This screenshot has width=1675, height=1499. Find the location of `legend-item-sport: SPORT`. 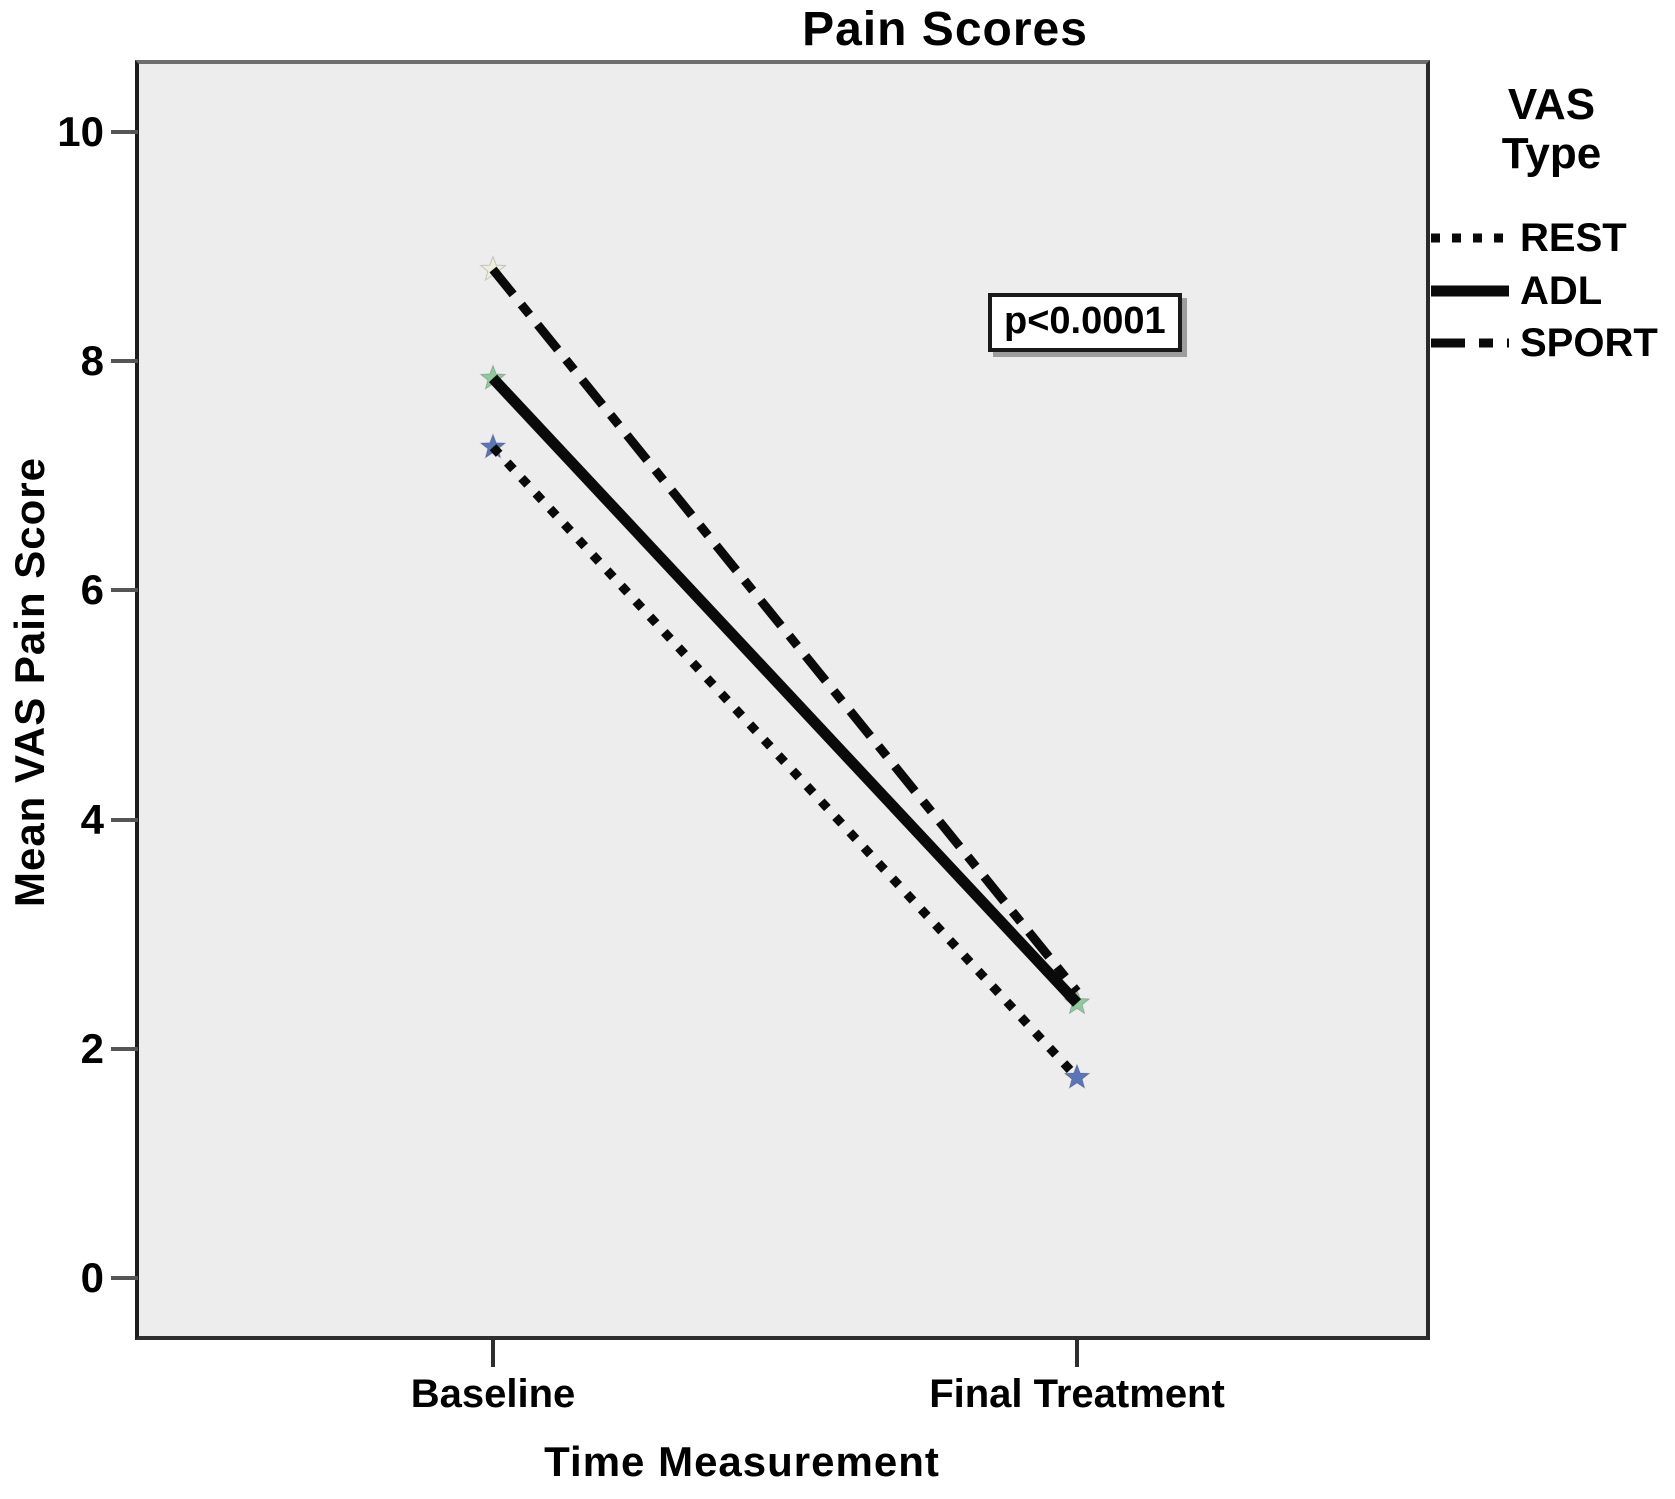

legend-item-sport: SPORT is located at coordinates (1543, 343).